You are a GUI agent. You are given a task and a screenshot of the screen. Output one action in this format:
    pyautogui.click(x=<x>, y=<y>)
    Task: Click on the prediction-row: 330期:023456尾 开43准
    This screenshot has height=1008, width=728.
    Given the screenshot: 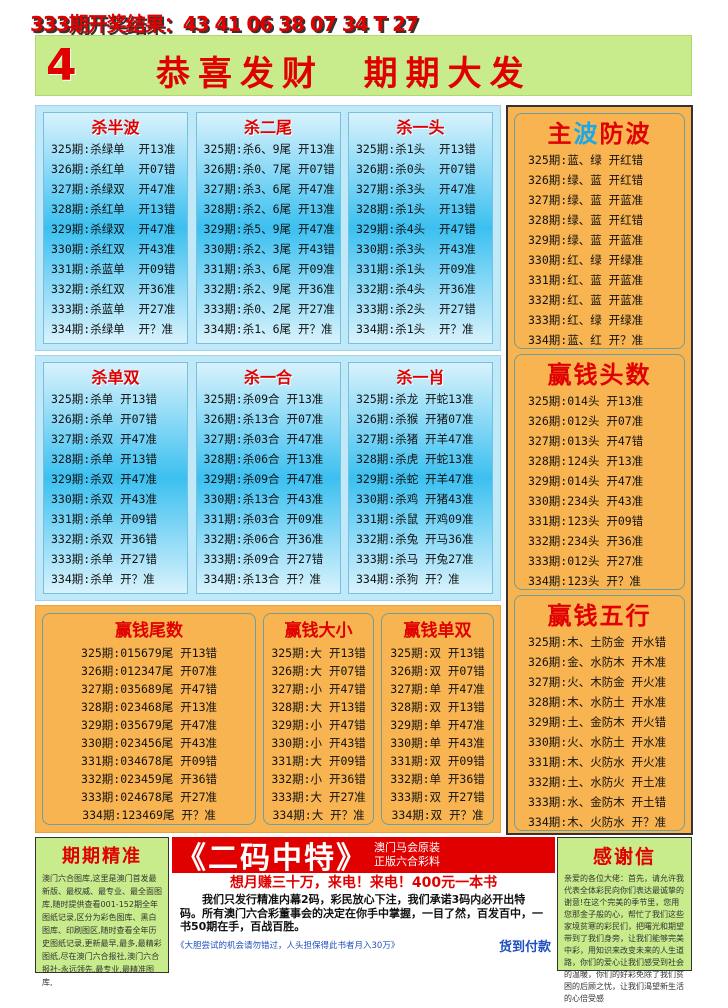 What is the action you would take?
    pyautogui.click(x=149, y=743)
    